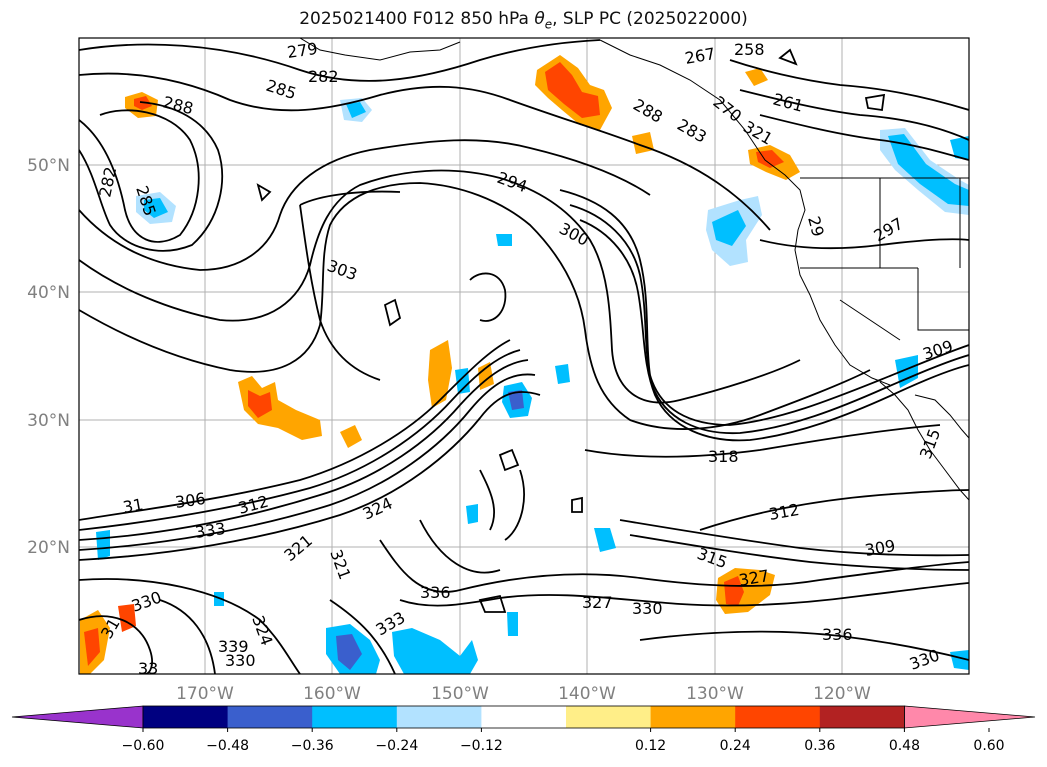 The width and height of the screenshot is (1047, 767). What do you see at coordinates (481, 746) in the screenshot?
I see `colorbar-tick-label: −0.12` at bounding box center [481, 746].